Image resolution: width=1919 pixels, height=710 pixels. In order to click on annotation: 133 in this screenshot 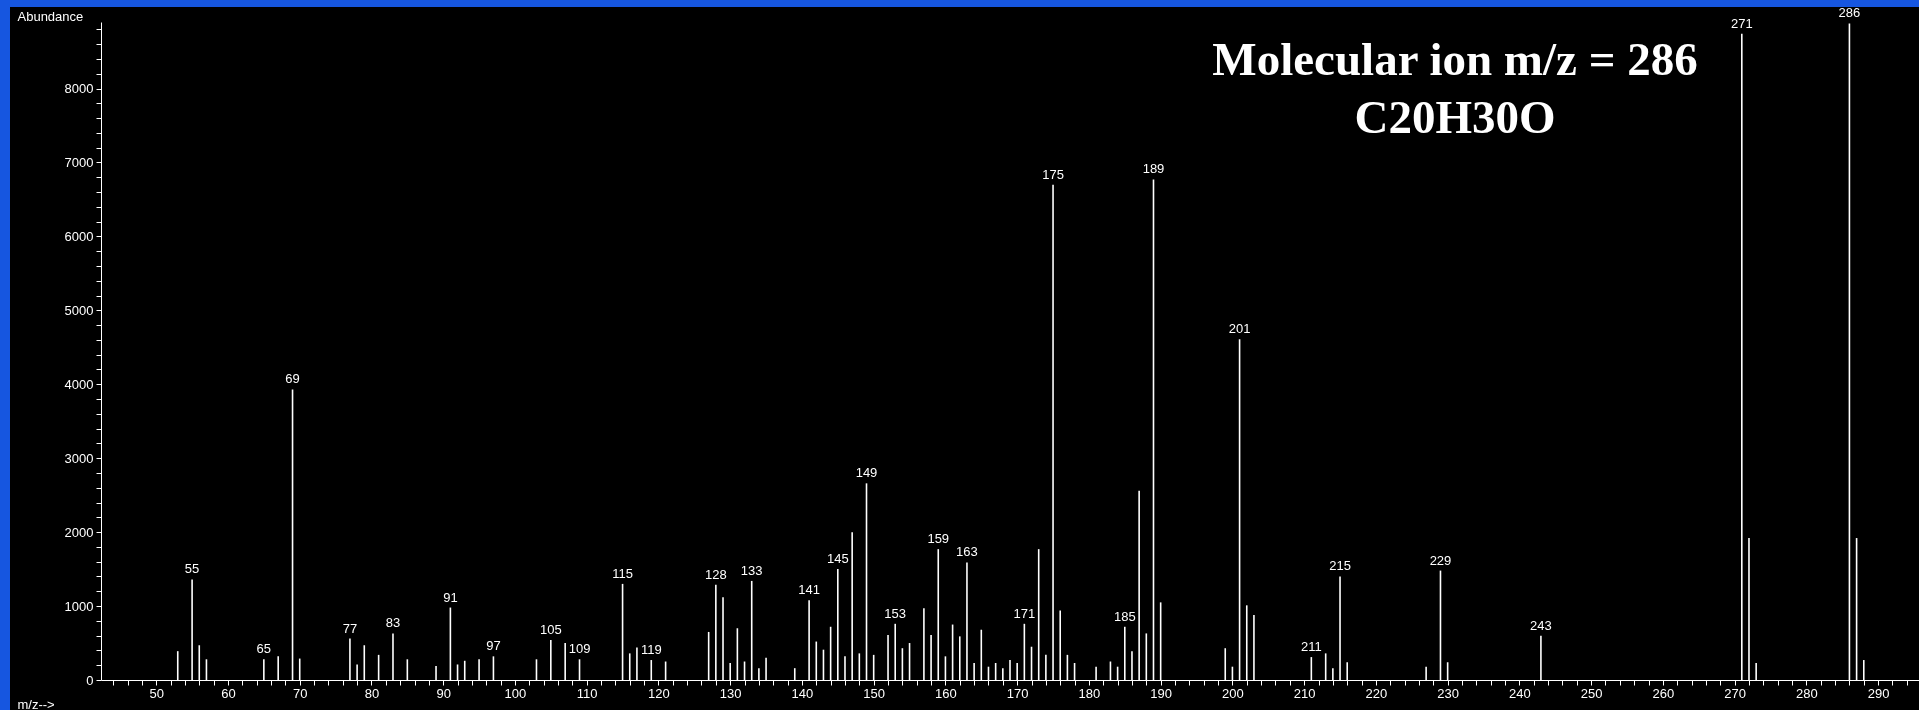, I will do `click(751, 570)`.